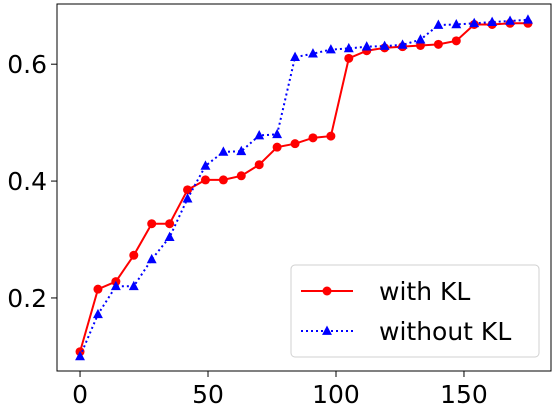 The image size is (553, 411). What do you see at coordinates (80, 394) in the screenshot?
I see `x-tick-label: 0` at bounding box center [80, 394].